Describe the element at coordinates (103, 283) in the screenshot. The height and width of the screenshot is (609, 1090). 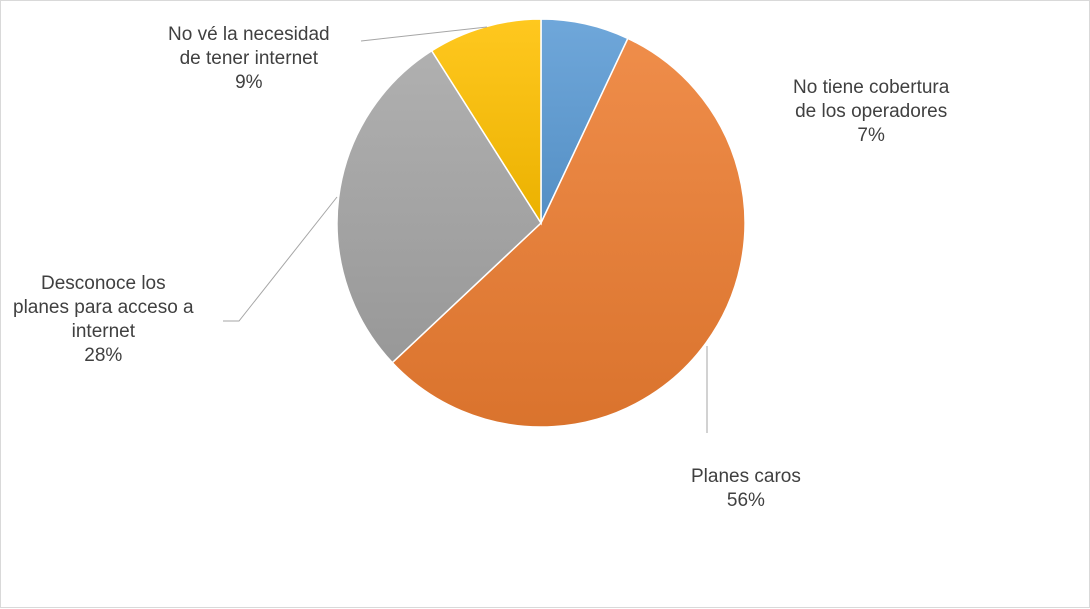
I see `data-label-name-line: Desconoce los` at that location.